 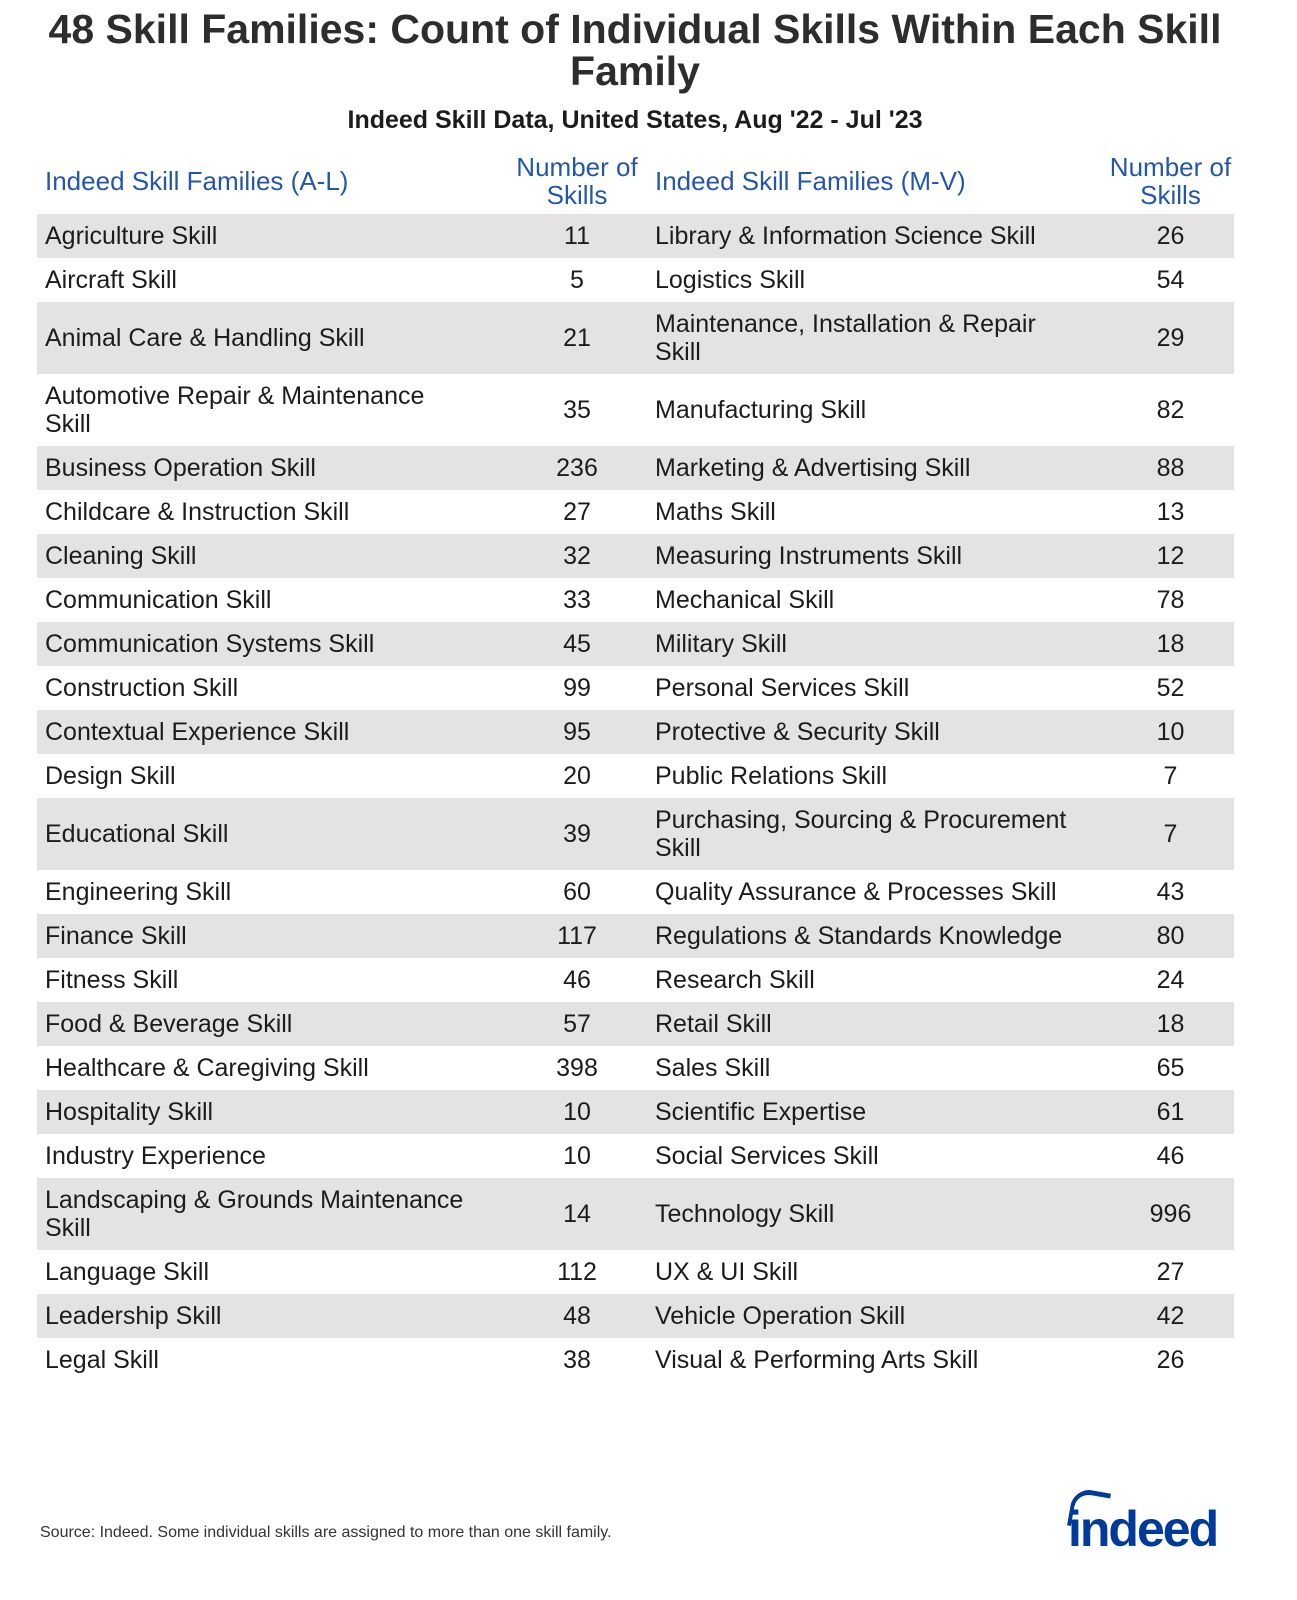 I want to click on skill-count-m-v: 12, so click(x=1170, y=556).